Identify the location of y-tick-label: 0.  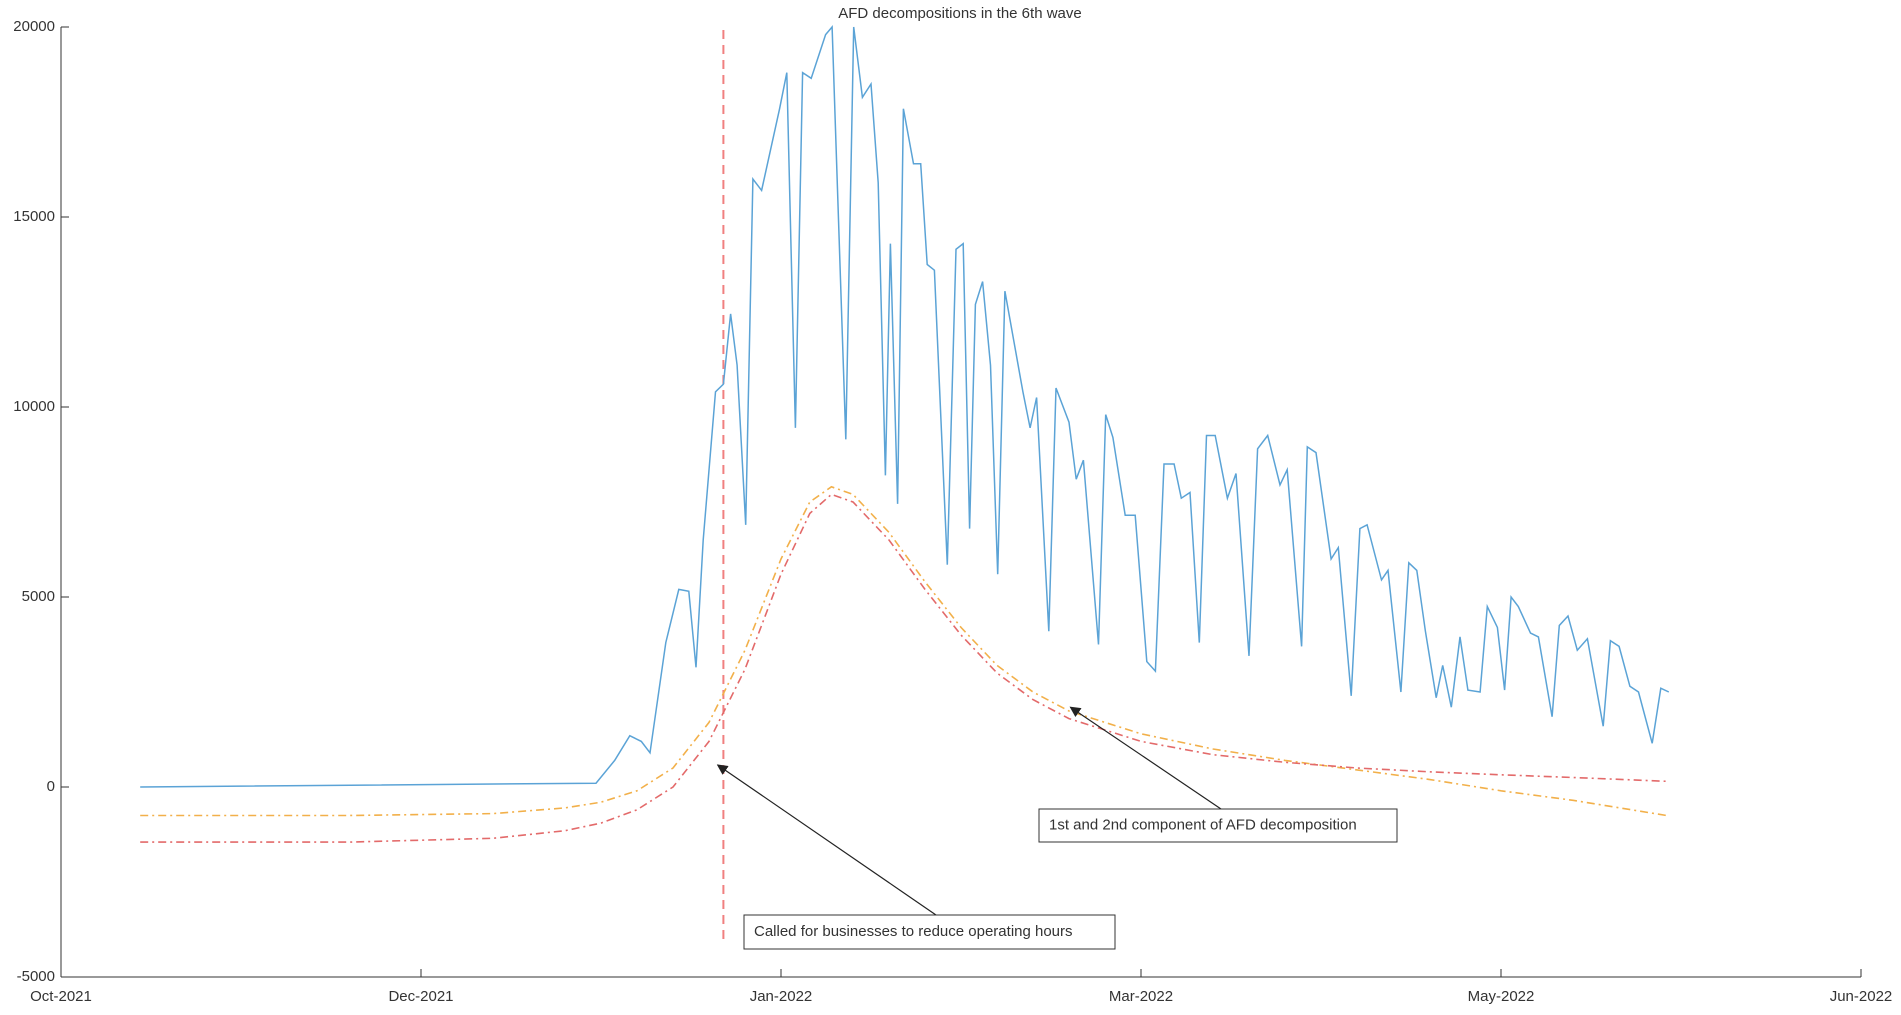
(51, 786).